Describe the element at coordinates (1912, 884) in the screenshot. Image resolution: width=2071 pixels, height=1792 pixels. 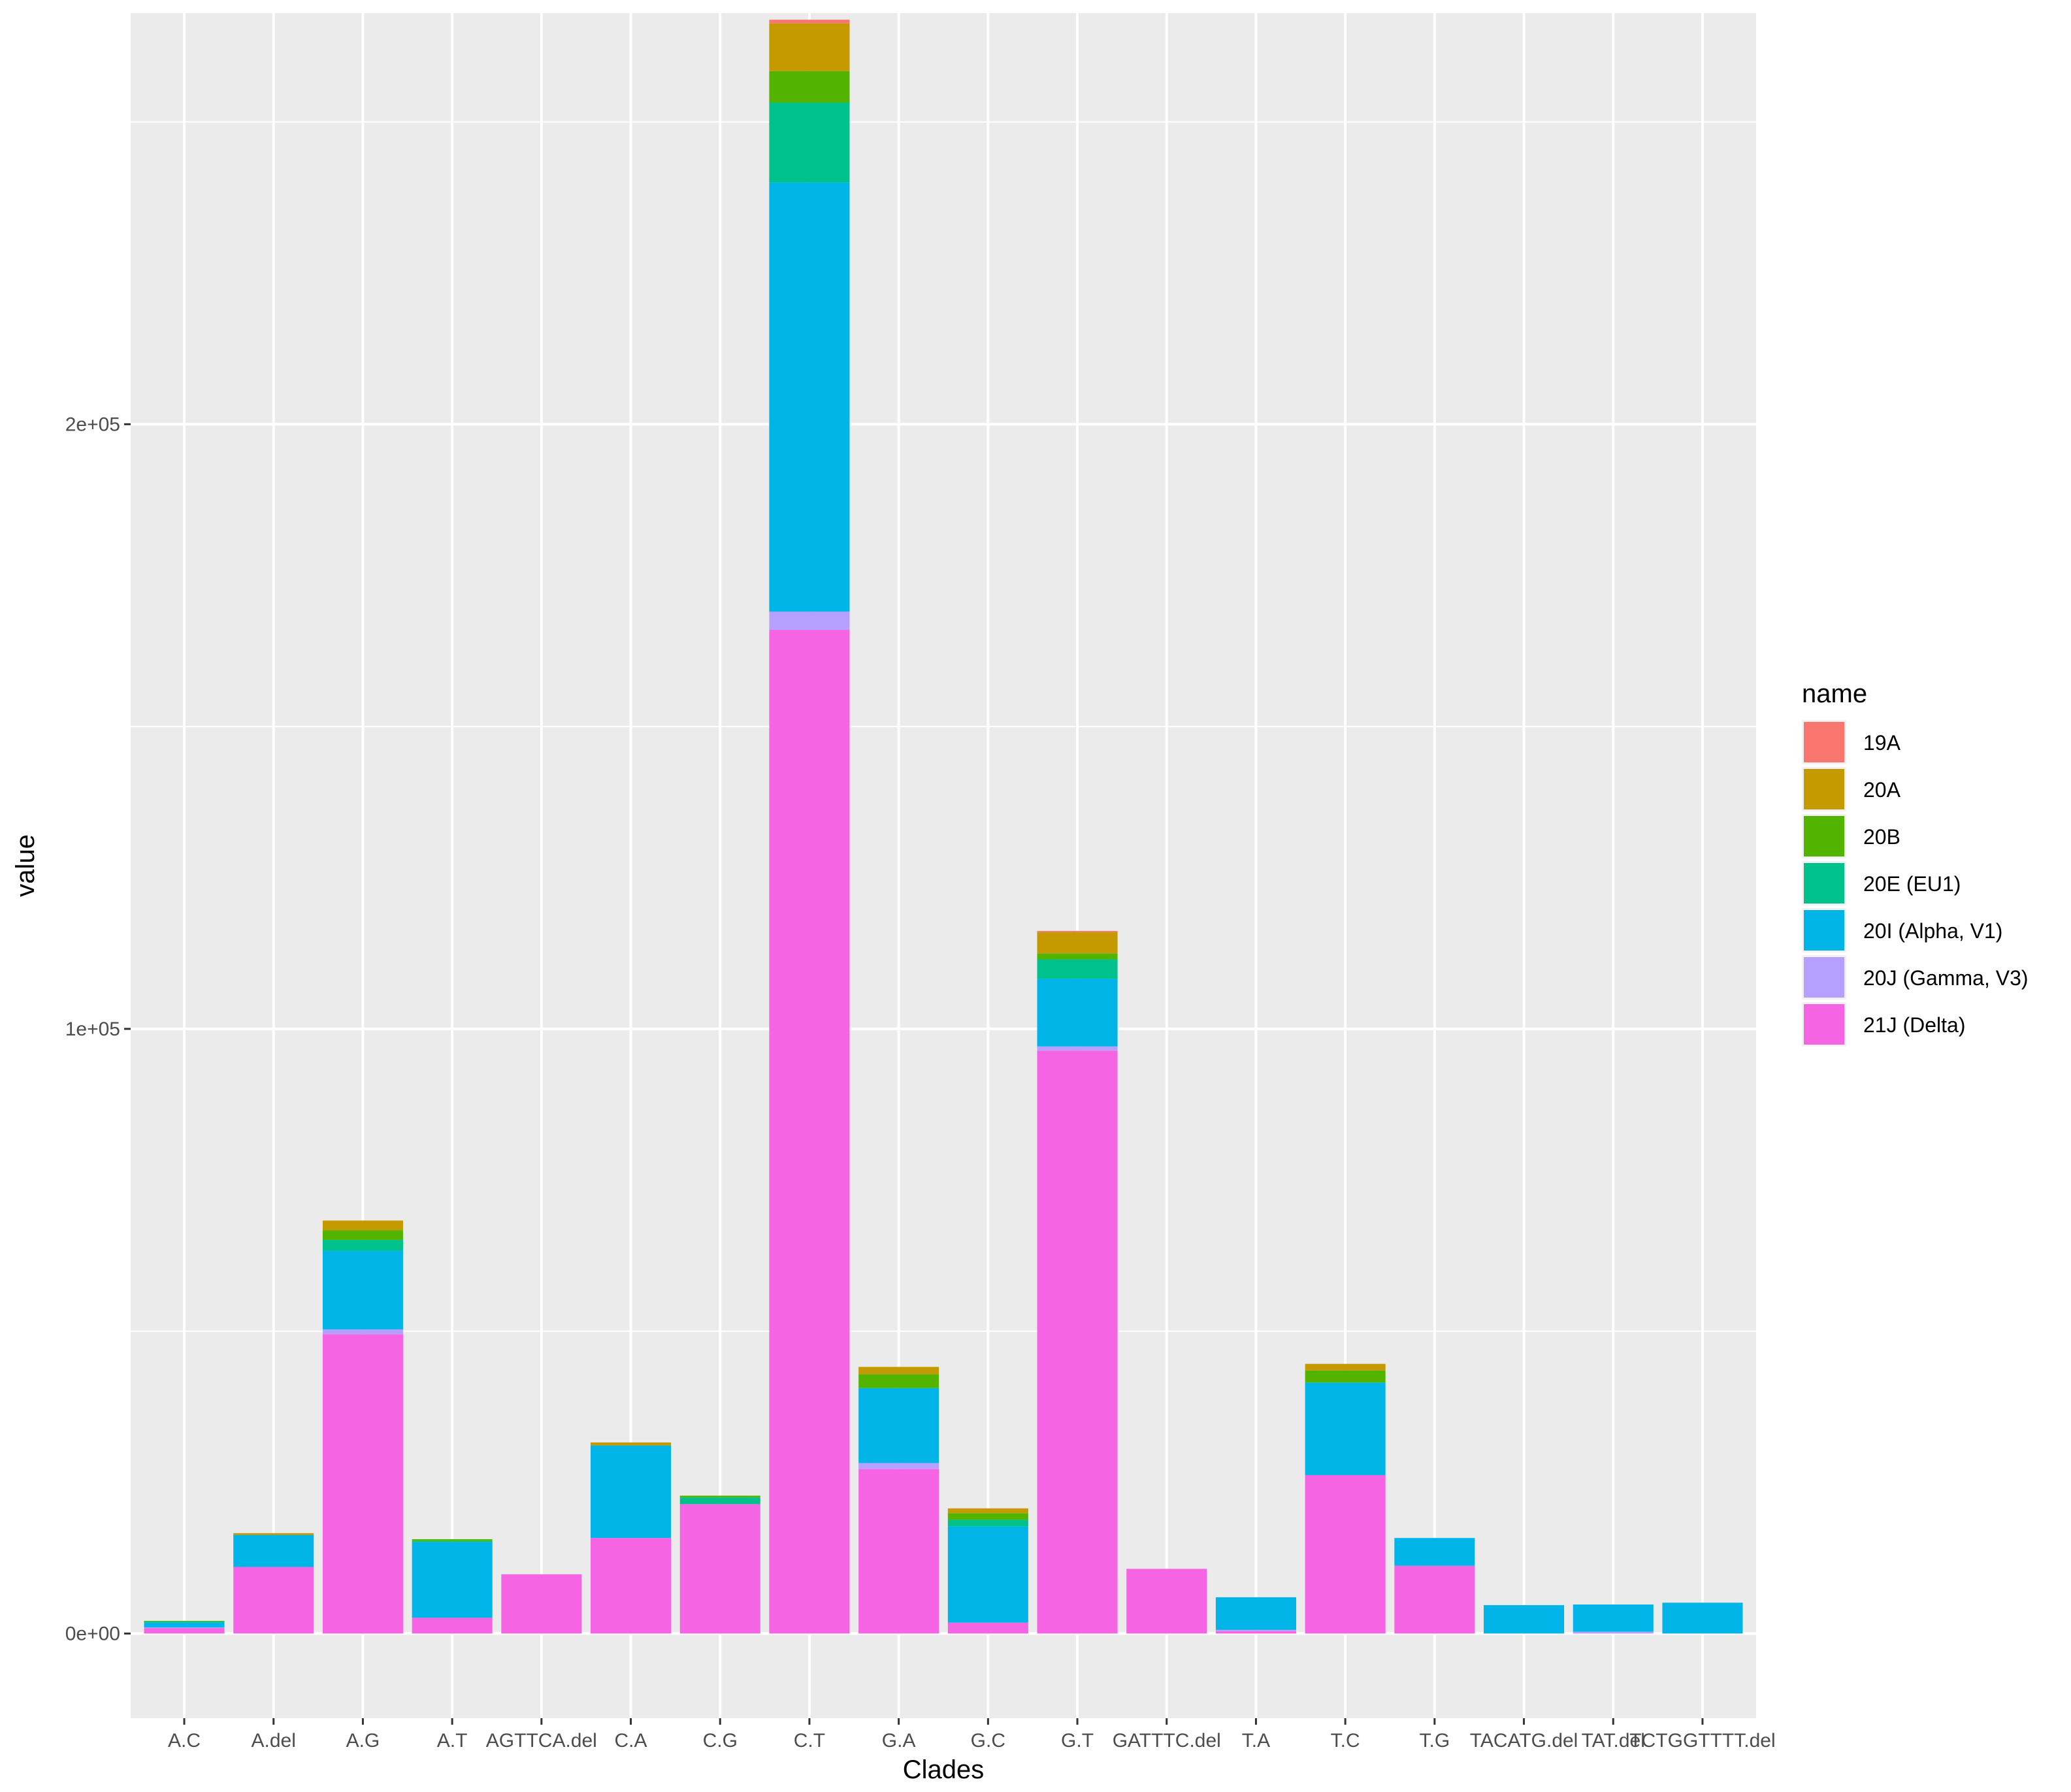
I see `legend-label: 20E (EU1)` at that location.